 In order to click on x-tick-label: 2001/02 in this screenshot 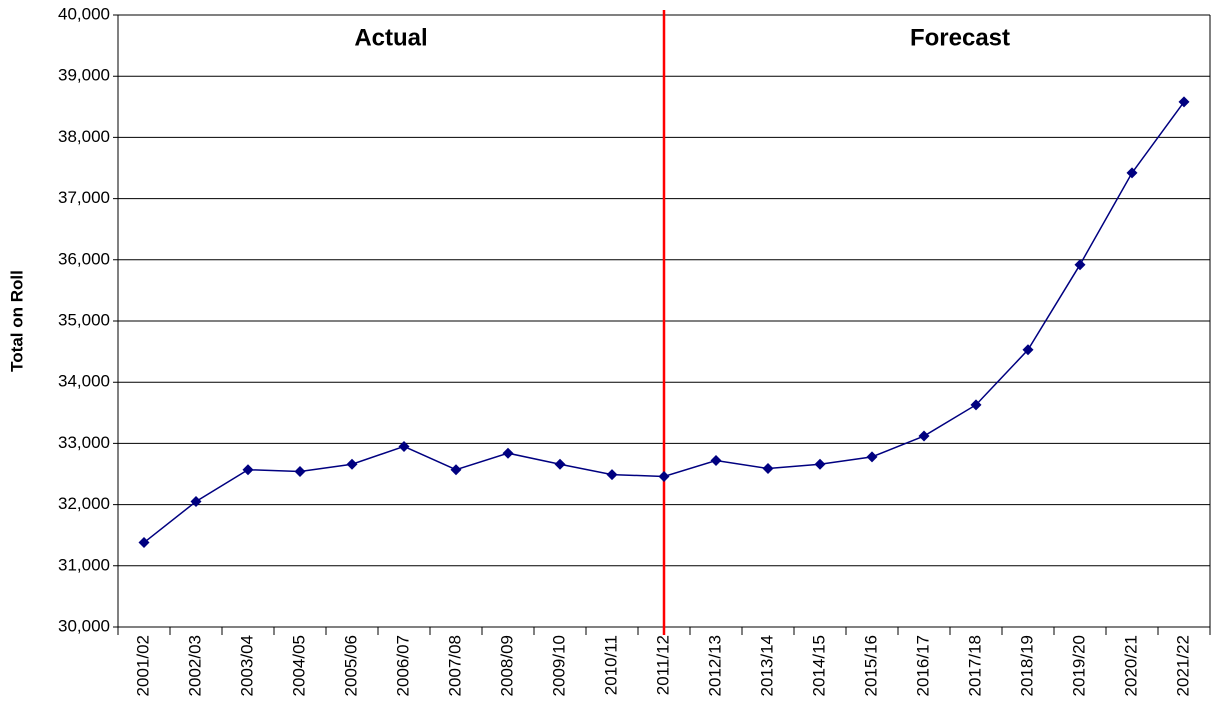, I will do `click(142, 665)`.